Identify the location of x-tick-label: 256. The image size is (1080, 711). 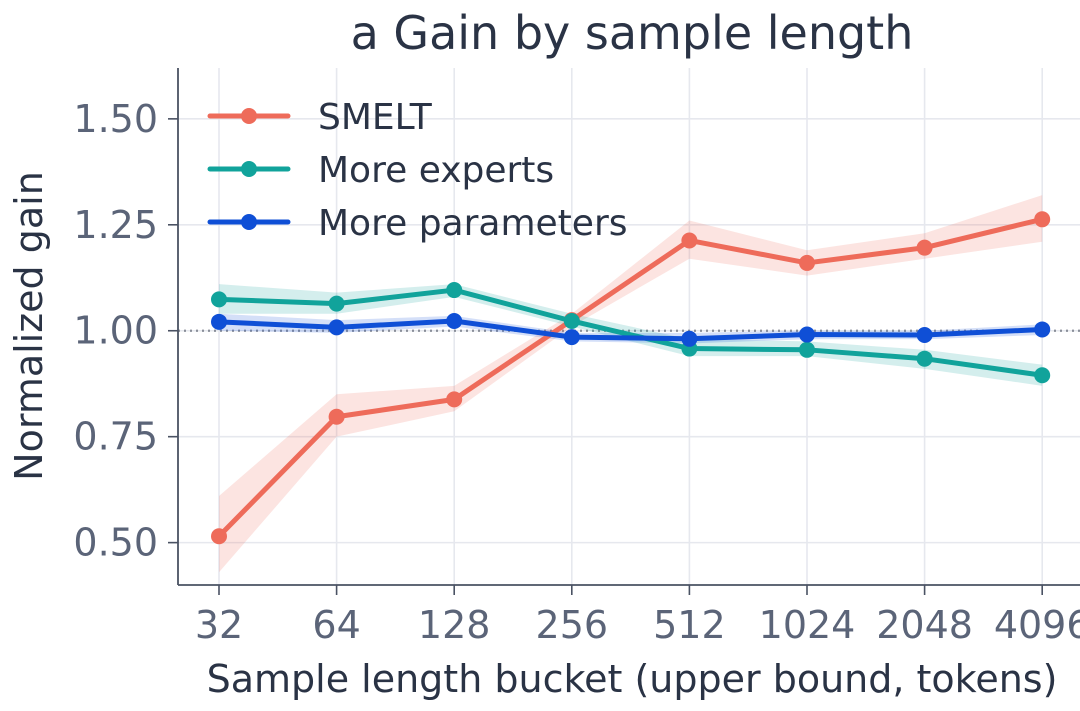
(572, 625).